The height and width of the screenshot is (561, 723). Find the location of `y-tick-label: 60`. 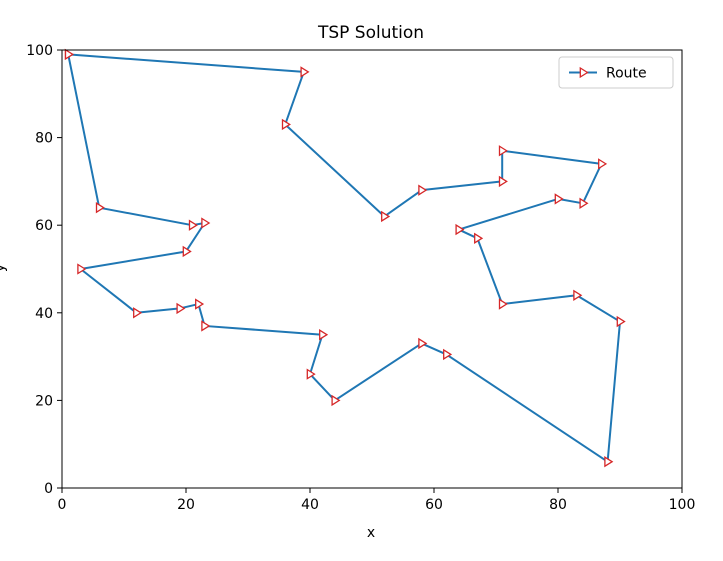

y-tick-label: 60 is located at coordinates (44, 226).